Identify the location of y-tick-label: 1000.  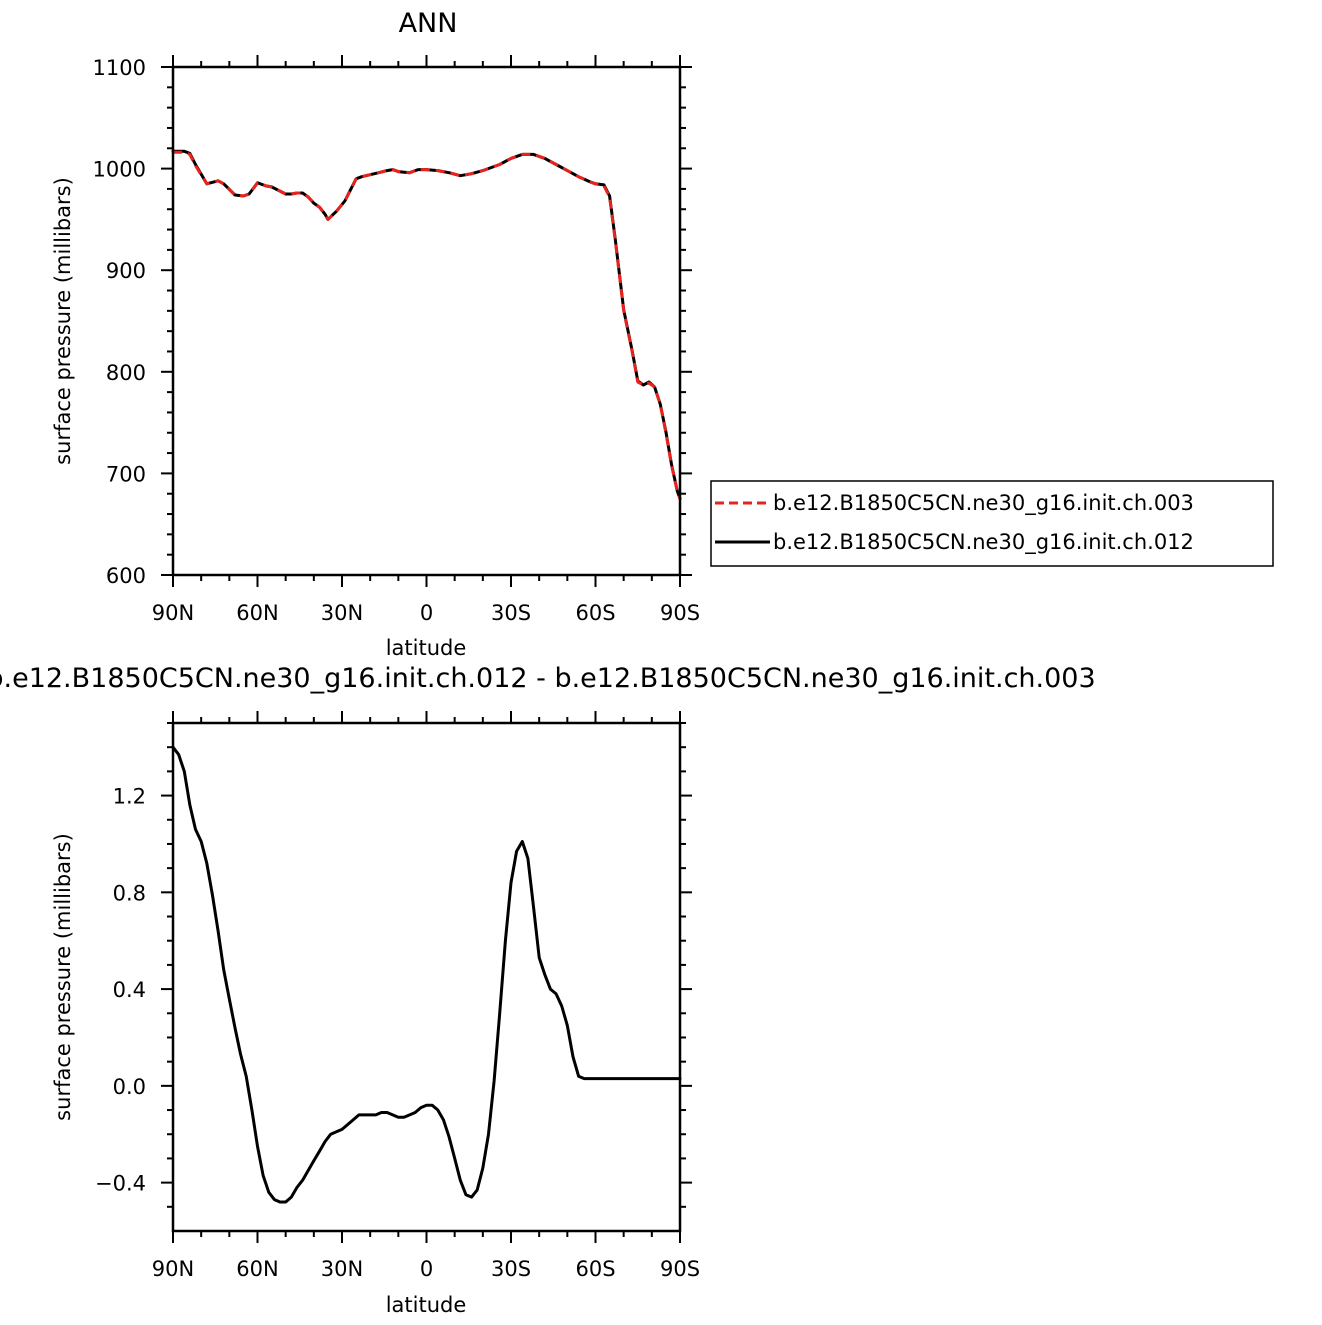
(119, 170).